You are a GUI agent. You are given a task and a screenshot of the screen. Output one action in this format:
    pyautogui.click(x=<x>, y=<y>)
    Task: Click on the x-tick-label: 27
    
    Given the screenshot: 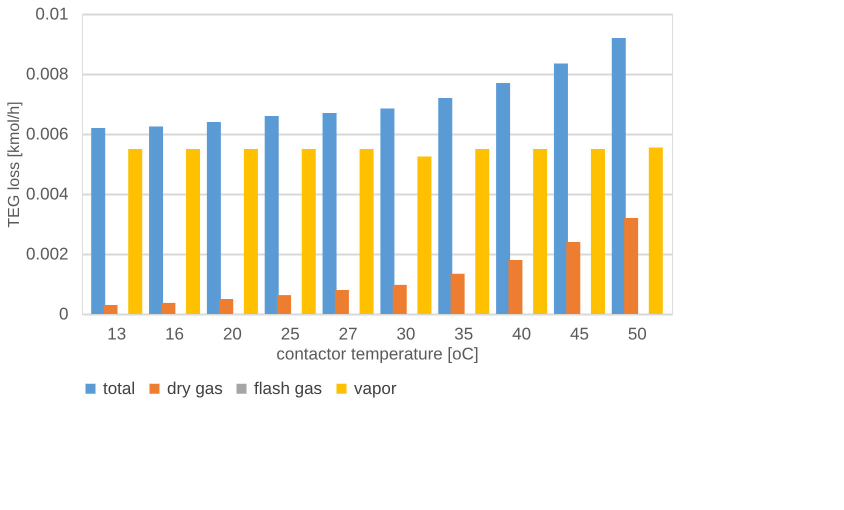 What is the action you would take?
    pyautogui.click(x=348, y=334)
    